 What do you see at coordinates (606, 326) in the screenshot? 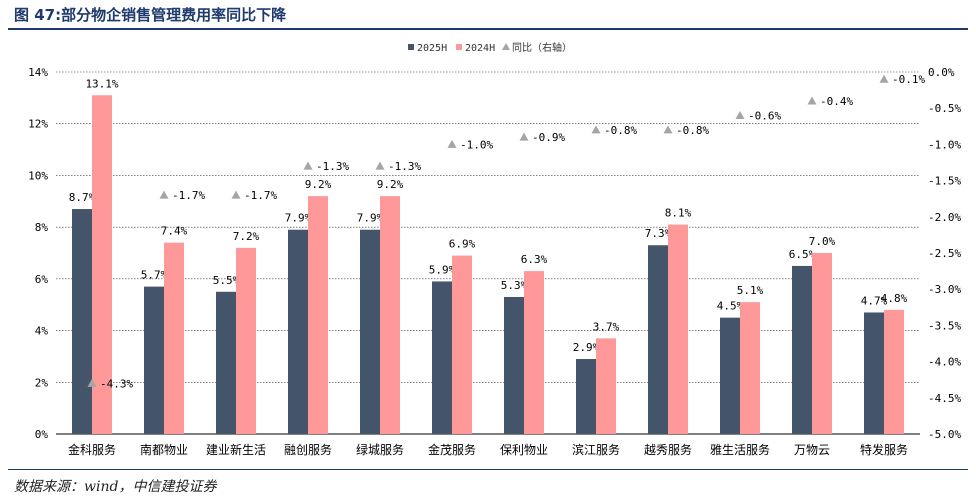
I see `data-label-2024h: 3.7%` at bounding box center [606, 326].